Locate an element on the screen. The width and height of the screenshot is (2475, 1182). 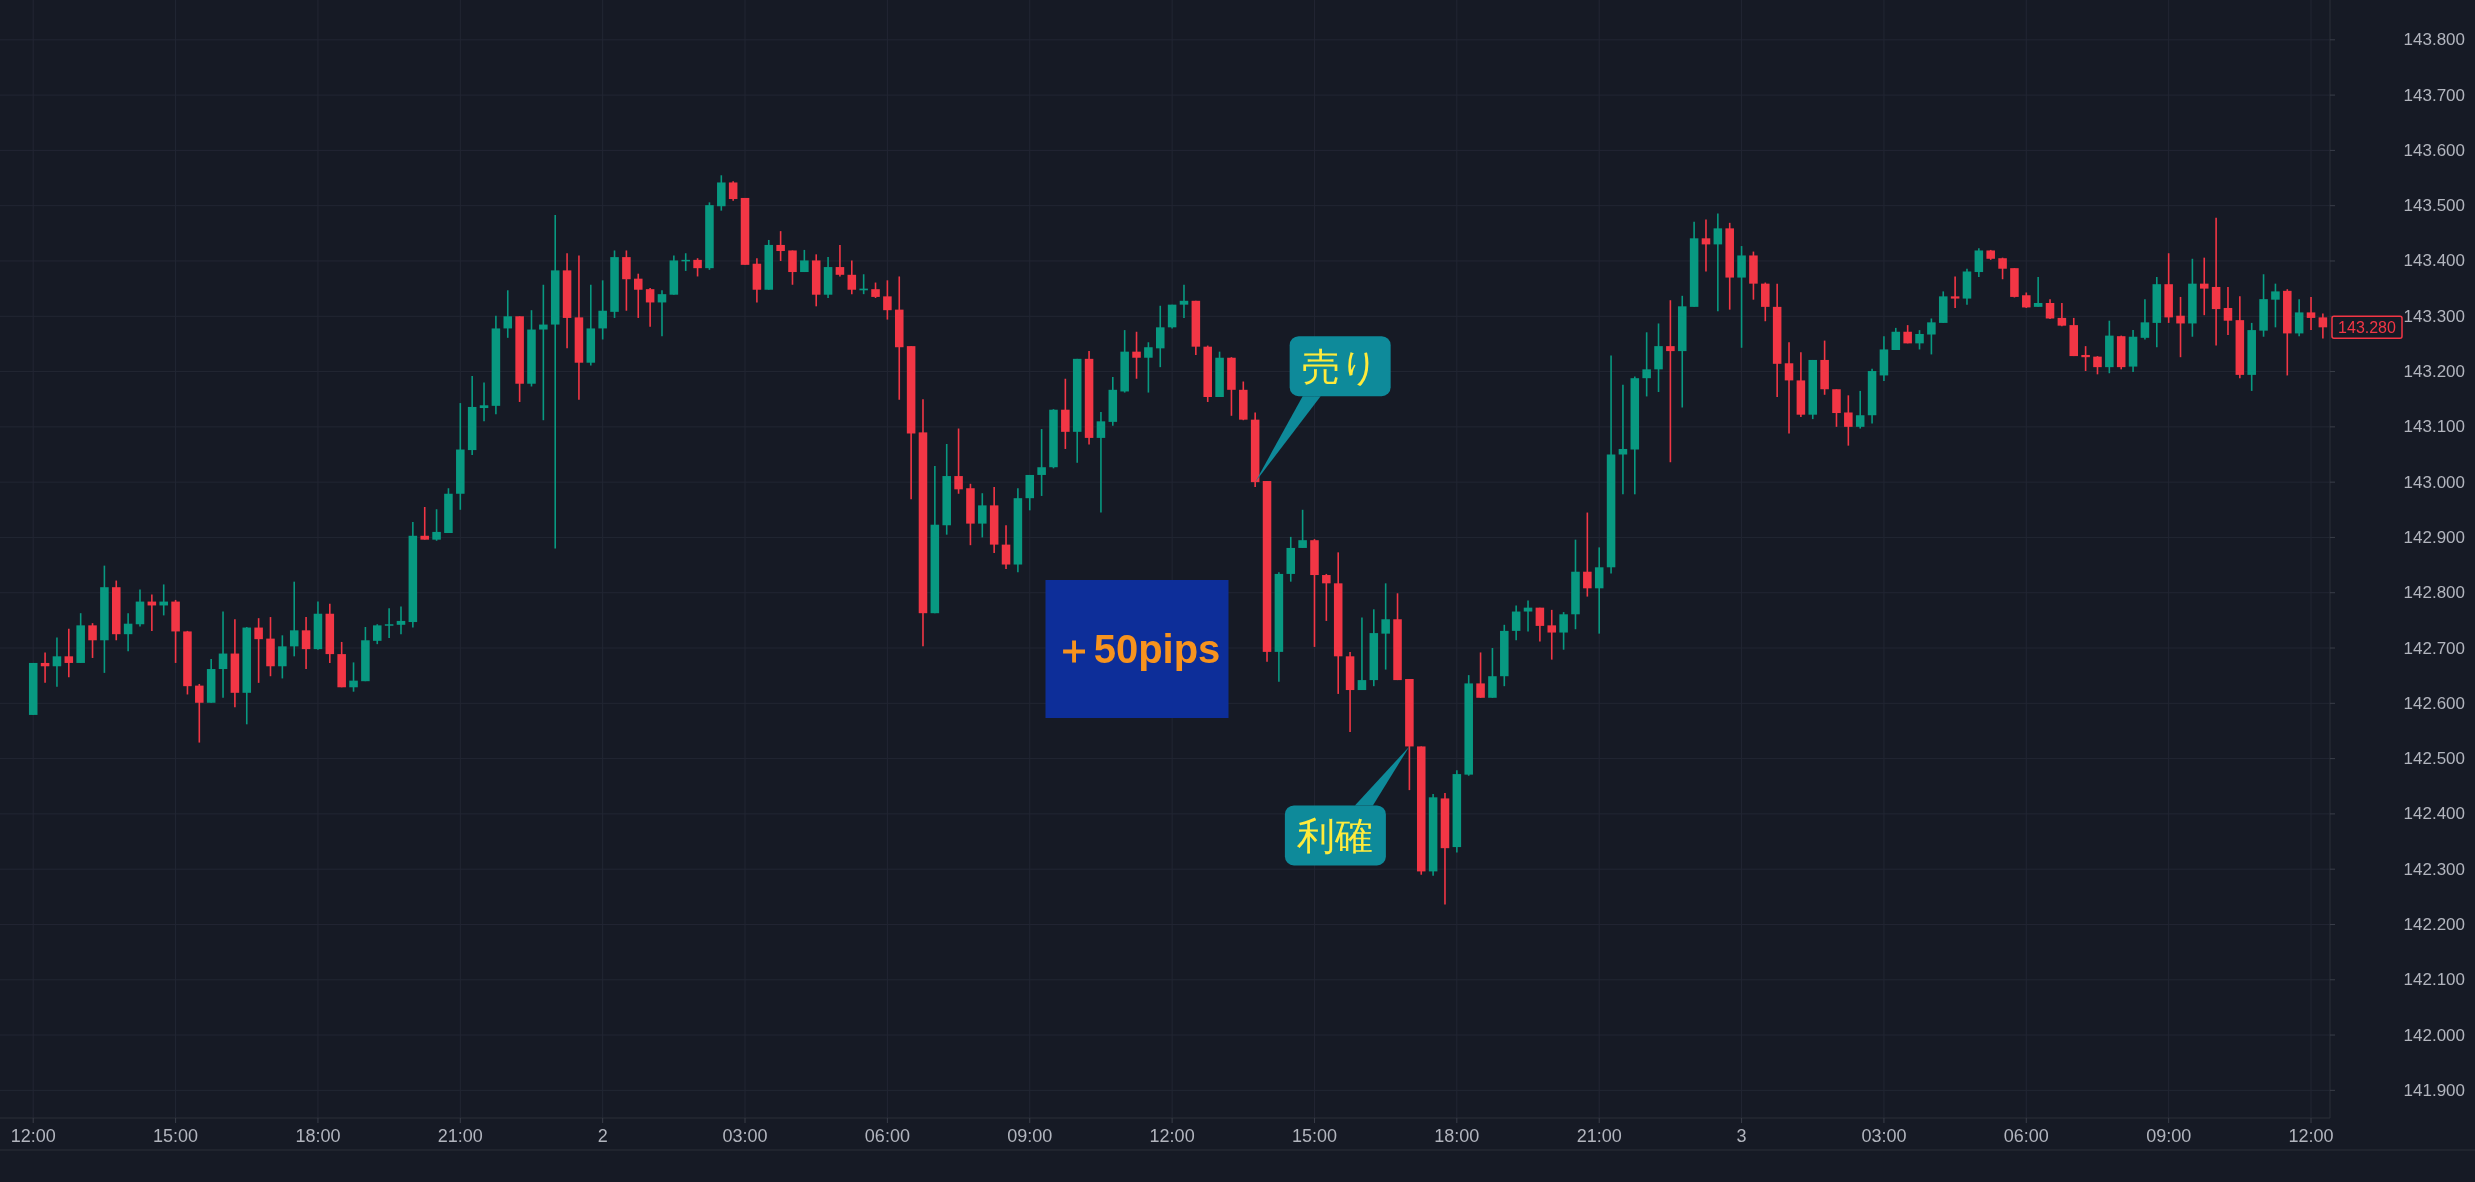
y-tick-label: 143.600 is located at coordinates (2434, 150).